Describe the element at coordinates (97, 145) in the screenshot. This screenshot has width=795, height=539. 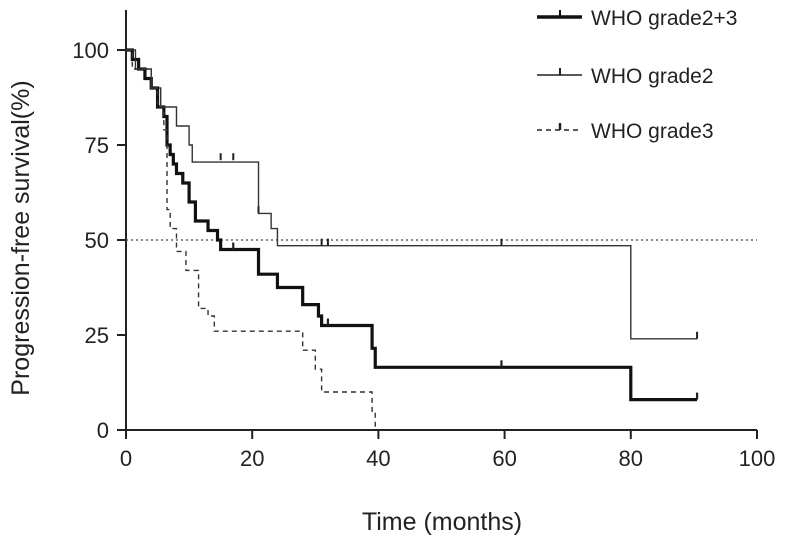
I see `y-tick-label-75: 75` at that location.